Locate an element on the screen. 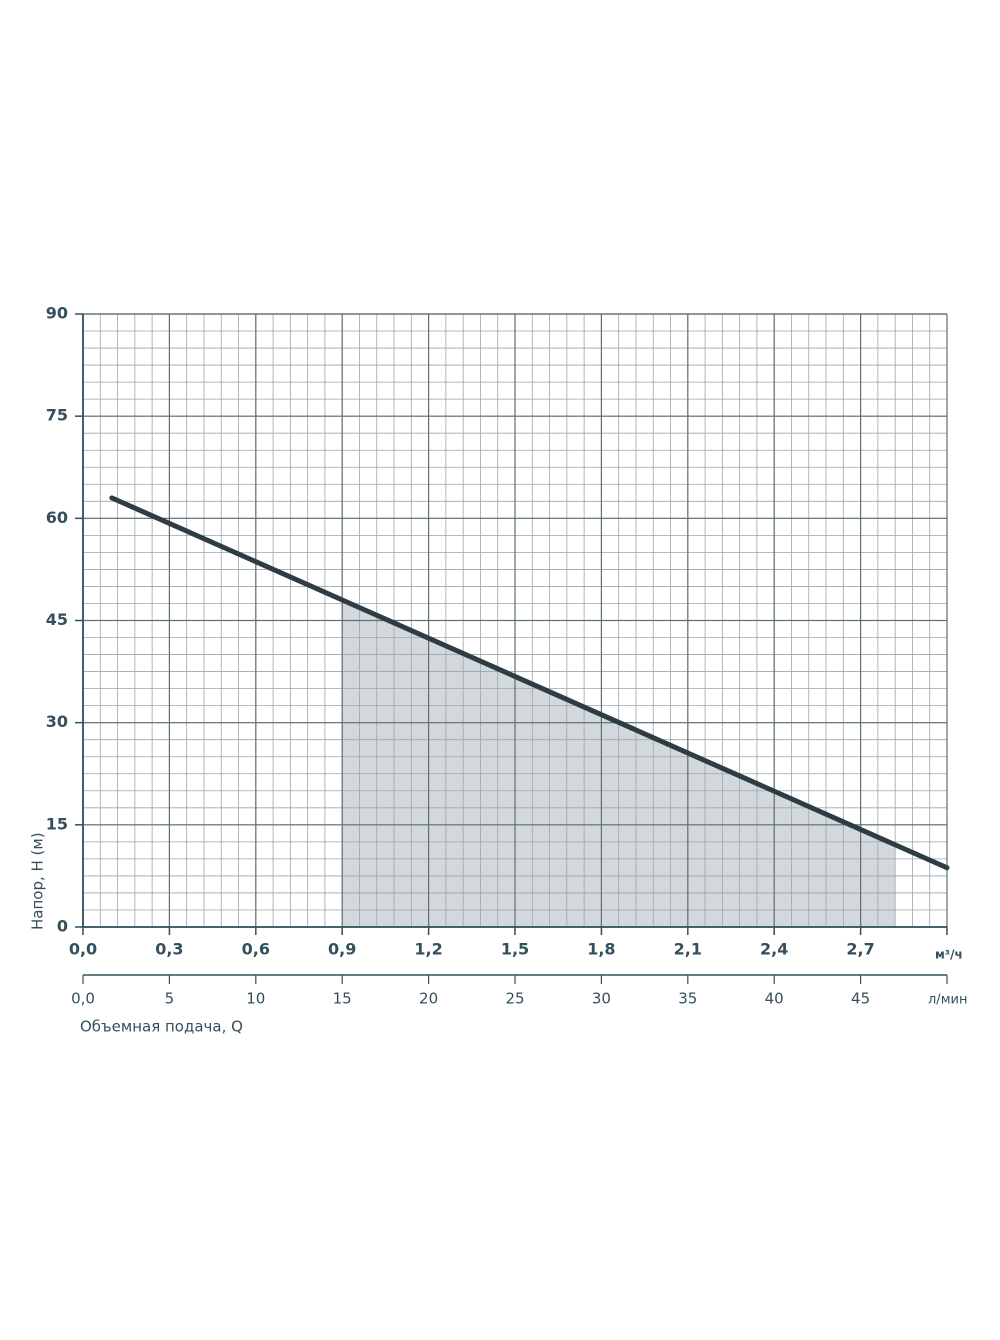 This screenshot has height=1340, width=1000. y-tick-label: 45 is located at coordinates (57, 619).